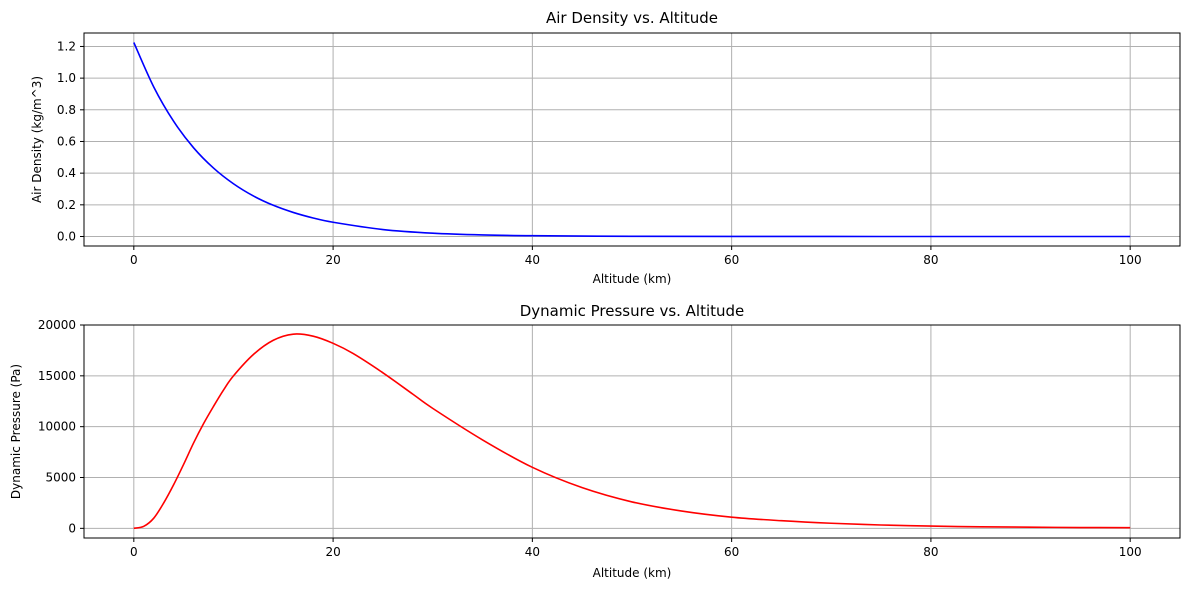  Describe the element at coordinates (16, 431) in the screenshot. I see `y-axis-label: Dynamic Pressure (Pa)` at that location.